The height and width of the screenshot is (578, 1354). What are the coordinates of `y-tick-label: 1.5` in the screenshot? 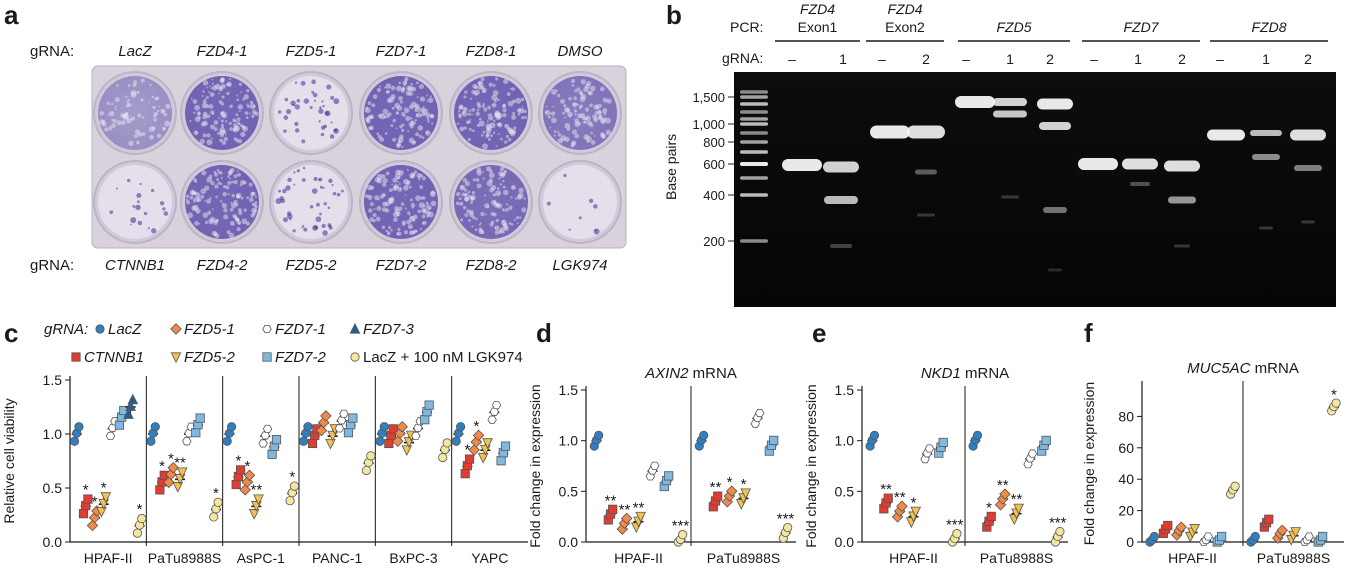 It's located at (845, 390).